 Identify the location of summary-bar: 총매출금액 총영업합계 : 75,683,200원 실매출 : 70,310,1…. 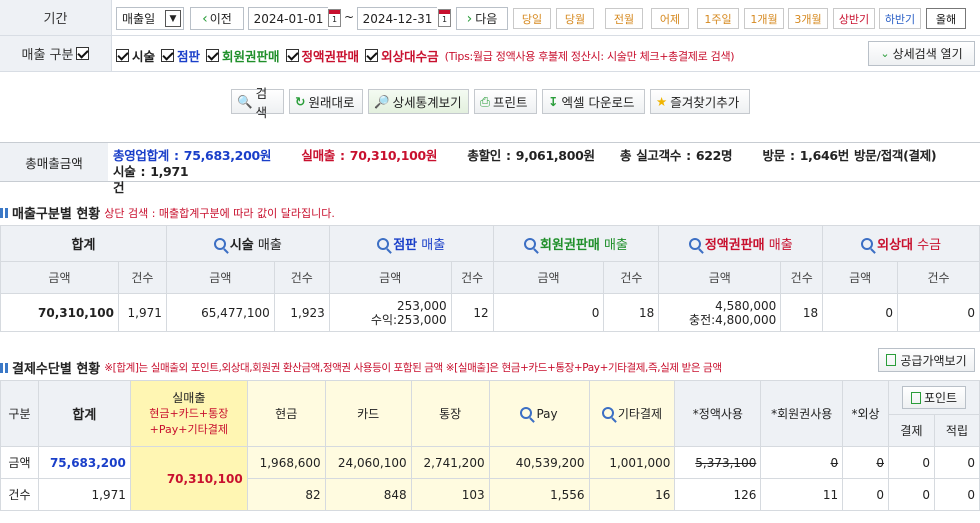
(490, 168).